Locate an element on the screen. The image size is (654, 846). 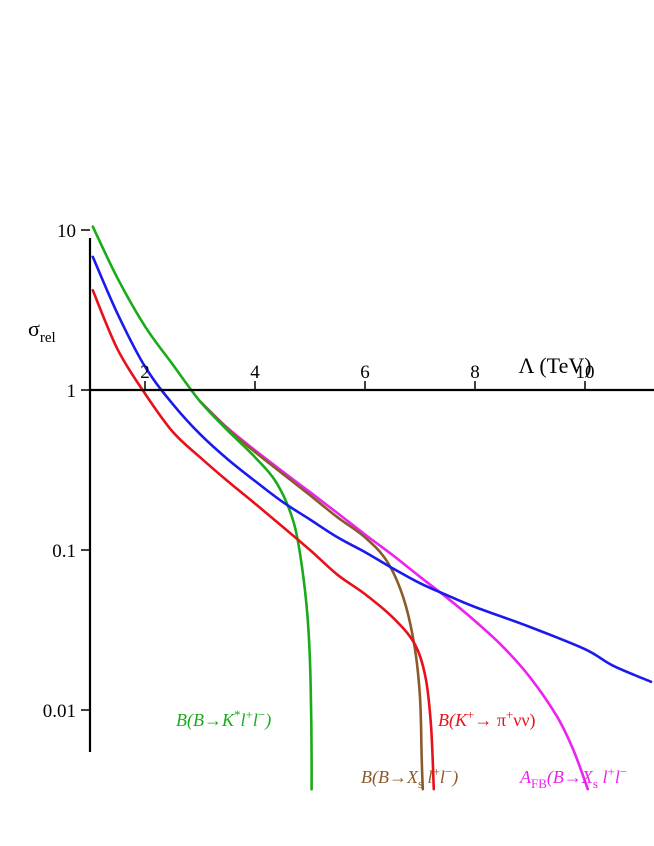
y-axis-label-main: σ is located at coordinates (34, 328).